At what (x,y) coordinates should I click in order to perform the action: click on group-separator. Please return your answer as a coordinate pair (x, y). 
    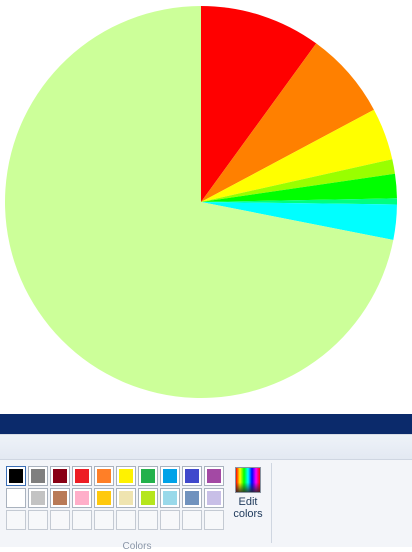
    Looking at the image, I should click on (271, 503).